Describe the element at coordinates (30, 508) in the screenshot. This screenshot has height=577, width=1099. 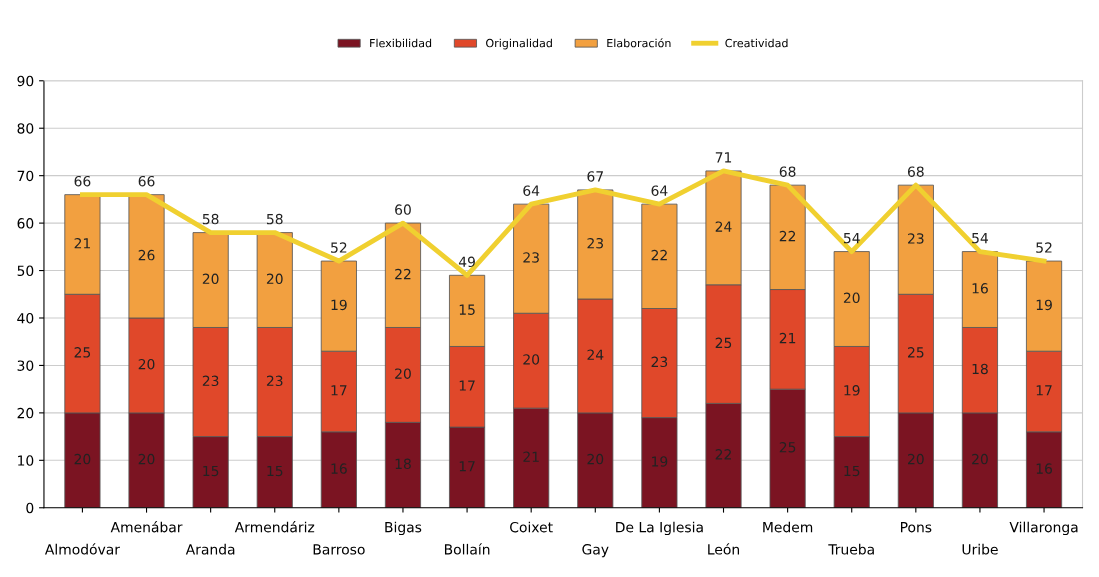
I see `y-tick-label: 0` at that location.